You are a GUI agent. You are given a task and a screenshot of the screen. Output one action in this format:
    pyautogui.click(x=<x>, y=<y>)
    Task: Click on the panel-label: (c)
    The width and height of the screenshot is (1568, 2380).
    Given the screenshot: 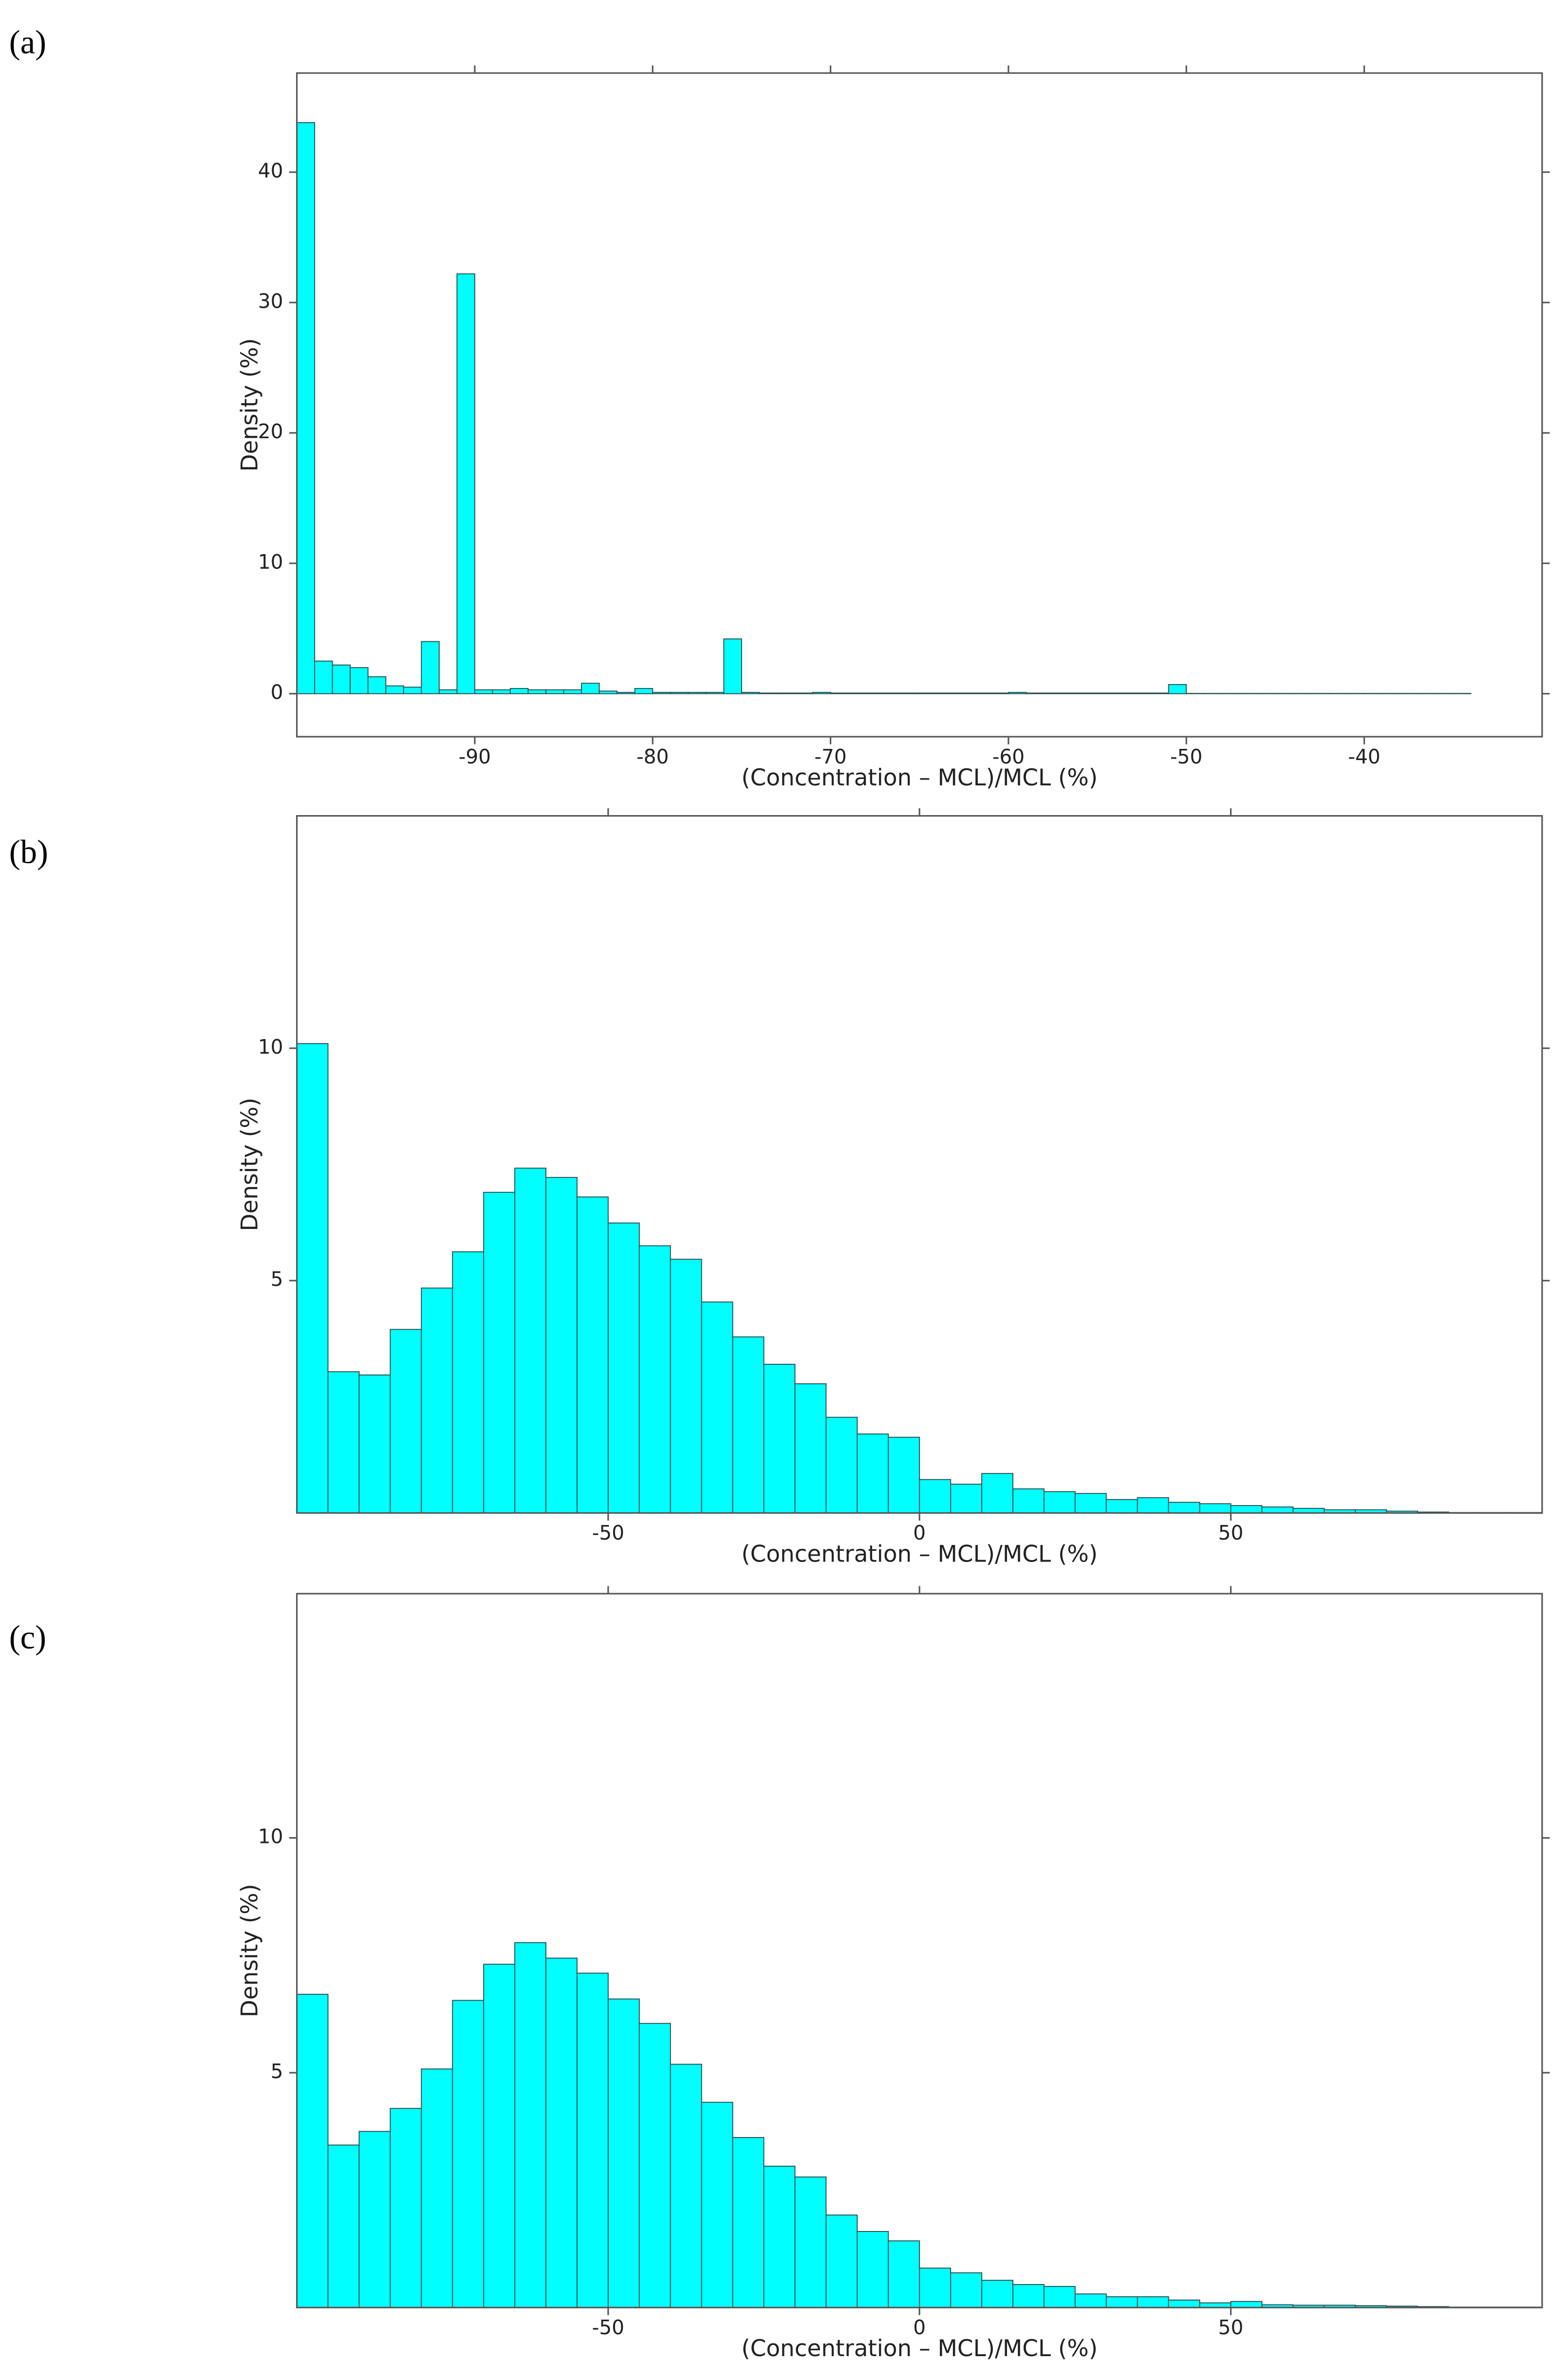 What is the action you would take?
    pyautogui.click(x=27, y=1637)
    